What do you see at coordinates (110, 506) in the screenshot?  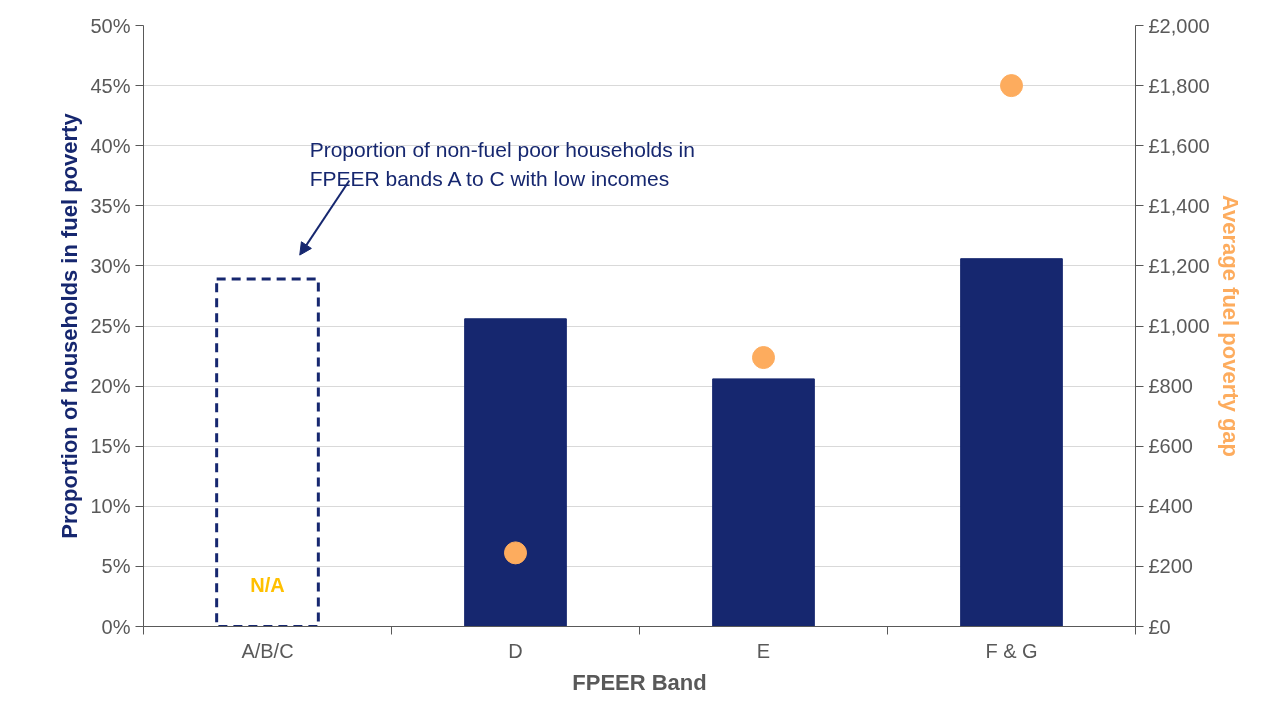 I see `y-tick-label: 10%` at bounding box center [110, 506].